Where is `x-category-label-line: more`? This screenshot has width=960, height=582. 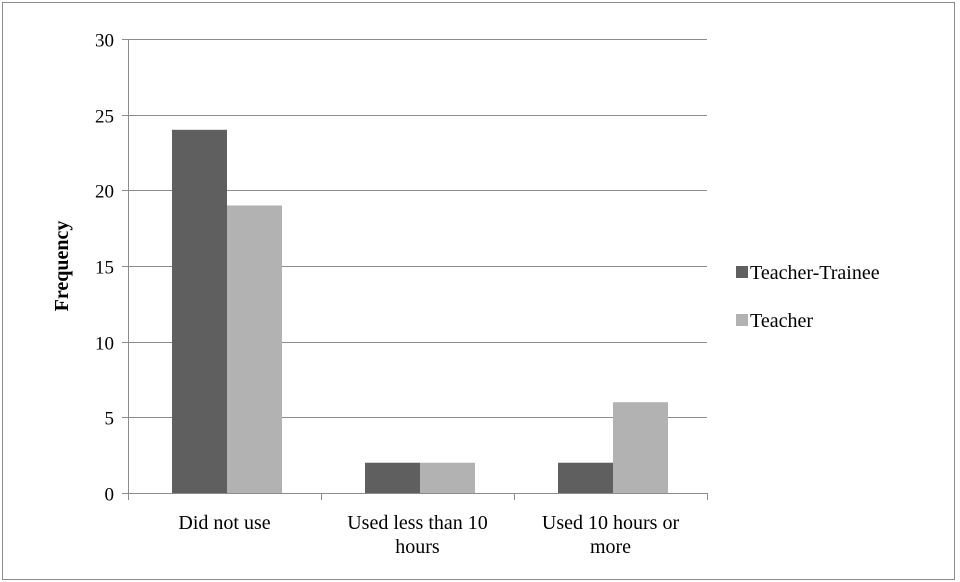
x-category-label-line: more is located at coordinates (610, 547).